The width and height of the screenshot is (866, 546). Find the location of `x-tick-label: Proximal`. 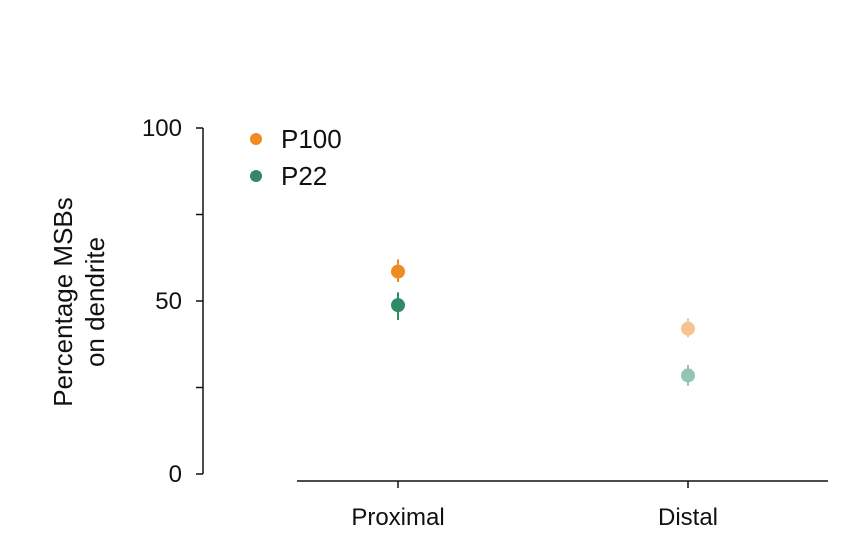

x-tick-label: Proximal is located at coordinates (397, 517).